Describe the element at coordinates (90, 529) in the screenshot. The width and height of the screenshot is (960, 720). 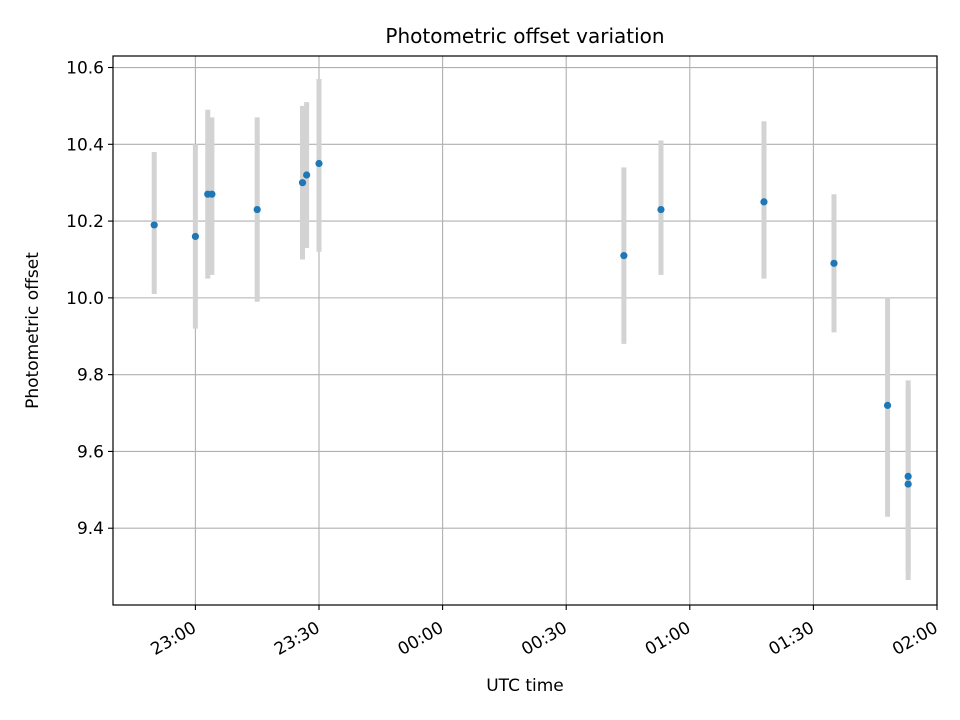
I see `y-tick-label: 9.4` at that location.